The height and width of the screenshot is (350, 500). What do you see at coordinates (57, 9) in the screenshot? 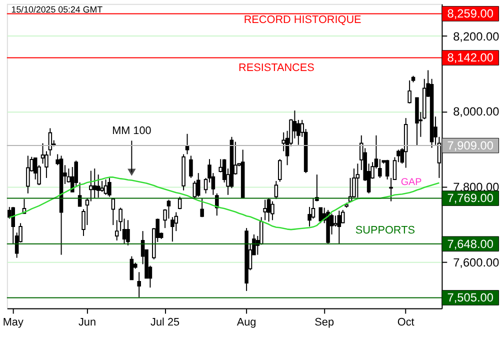
I see `annotation: 15/10/2025 05:24 GMT` at bounding box center [57, 9].